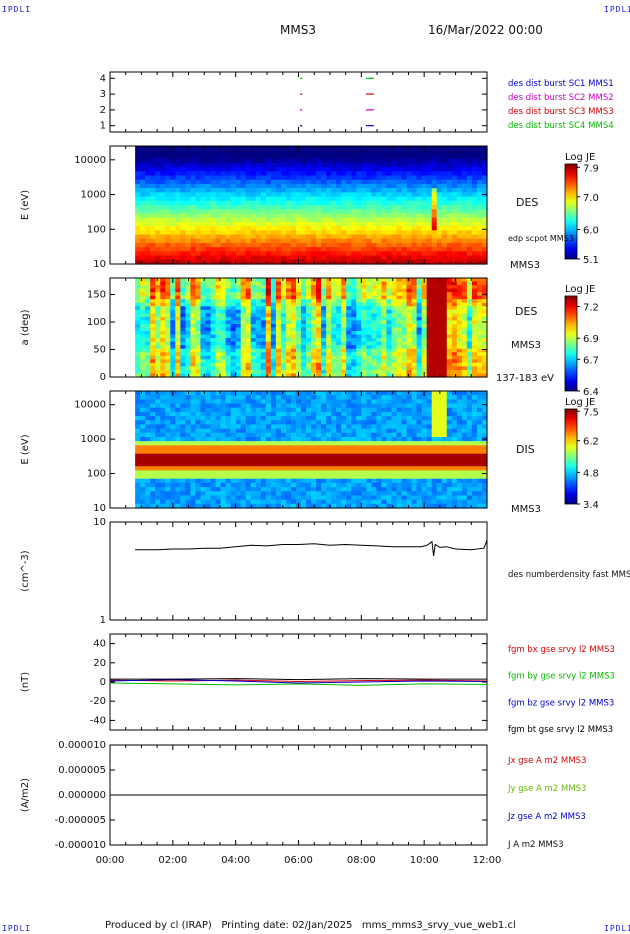  What do you see at coordinates (561, 84) in the screenshot?
I see `burst-legend-entry: des dist burst SC1 MMS1` at bounding box center [561, 84].